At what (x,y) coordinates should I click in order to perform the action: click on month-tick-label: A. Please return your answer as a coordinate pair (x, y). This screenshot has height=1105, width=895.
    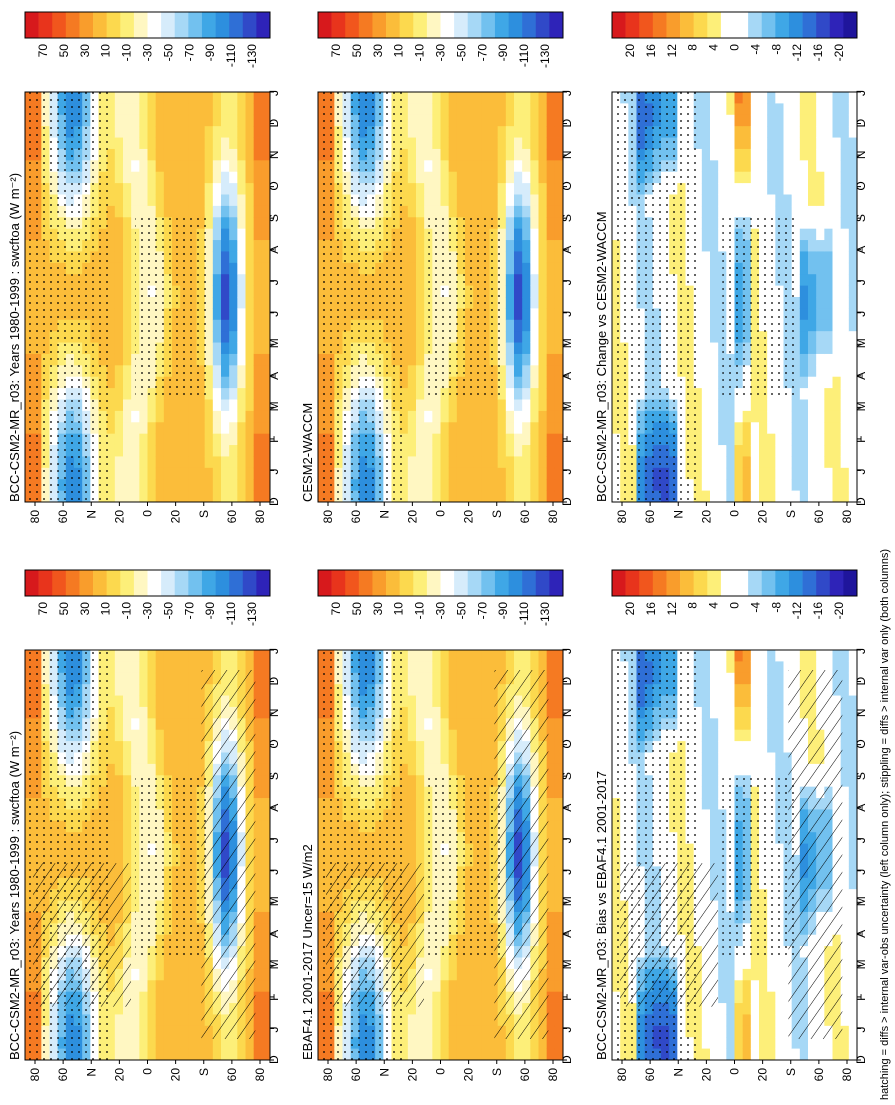
    Looking at the image, I should click on (274, 808).